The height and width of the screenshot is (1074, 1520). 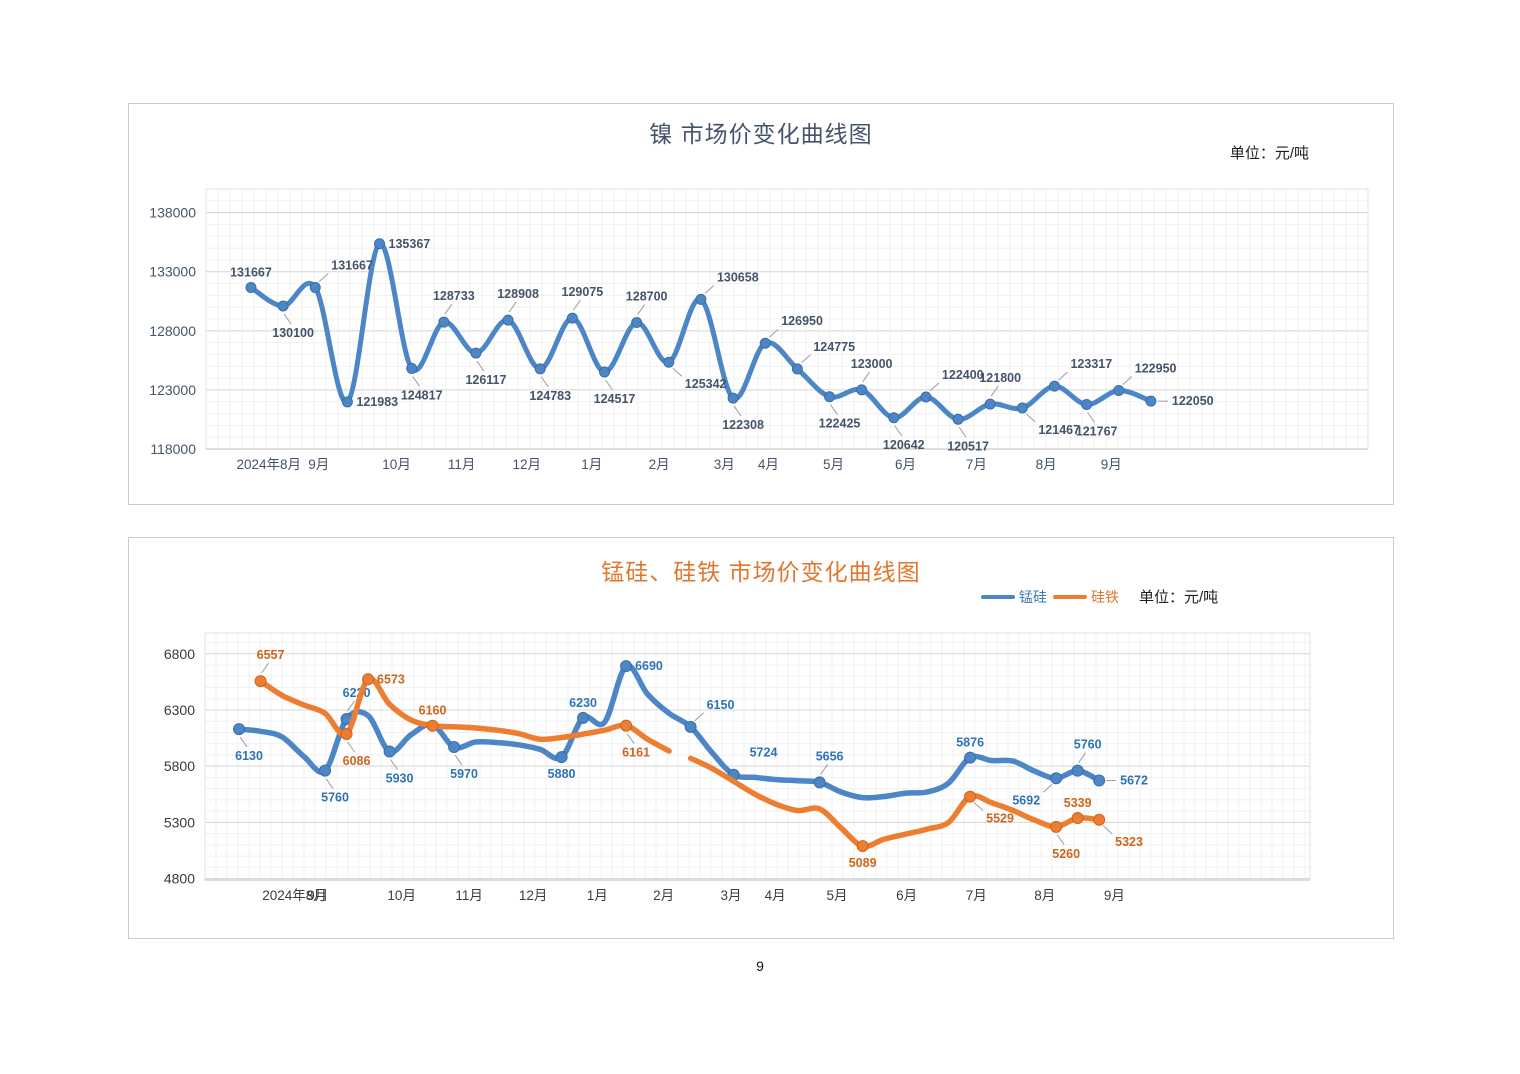 I want to click on data-label: 121467, so click(x=1059, y=430).